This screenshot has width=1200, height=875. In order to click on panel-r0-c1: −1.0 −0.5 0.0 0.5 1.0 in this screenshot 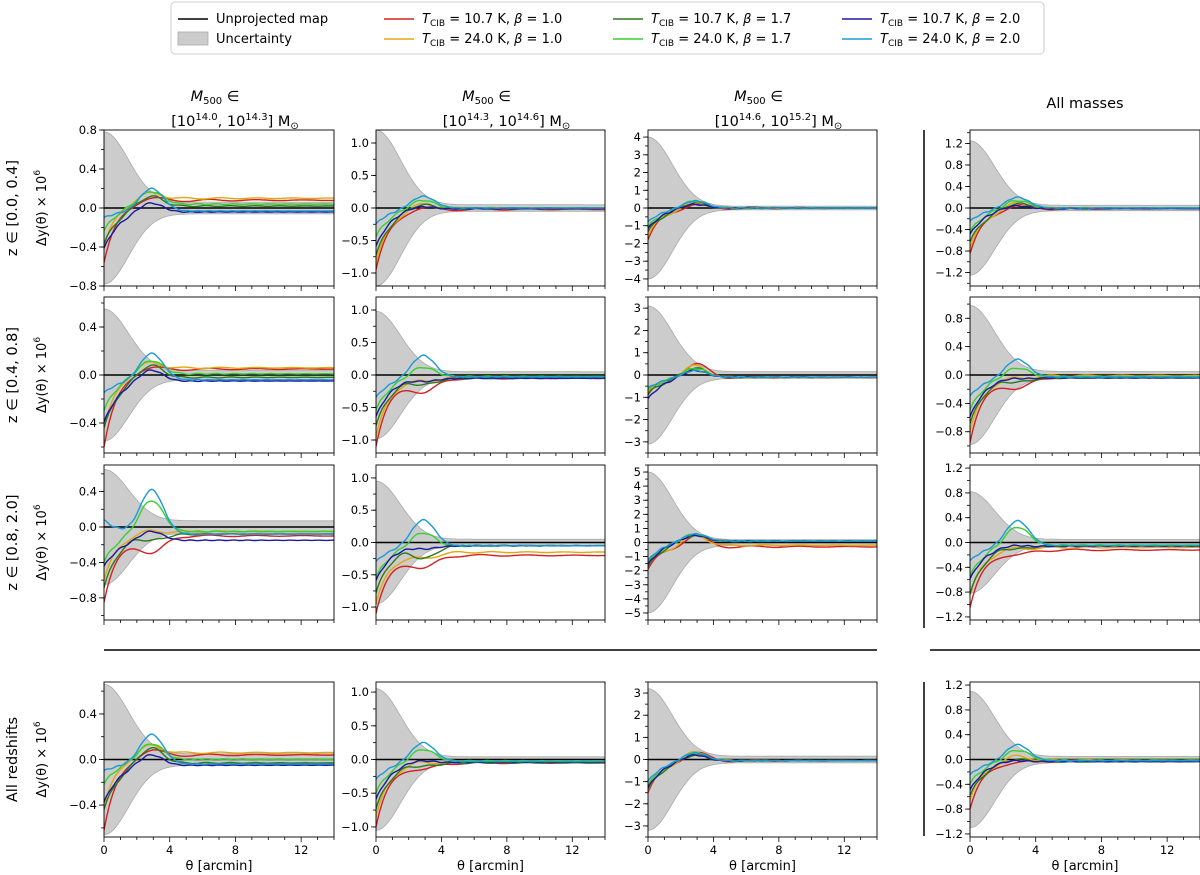, I will do `click(473, 210)`.